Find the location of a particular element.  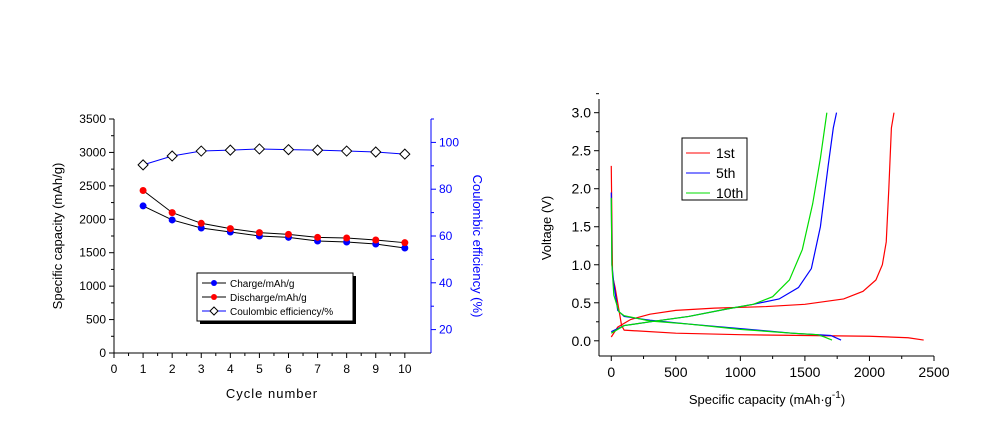

c2-ytick-label: 1.5 is located at coordinates (582, 227).